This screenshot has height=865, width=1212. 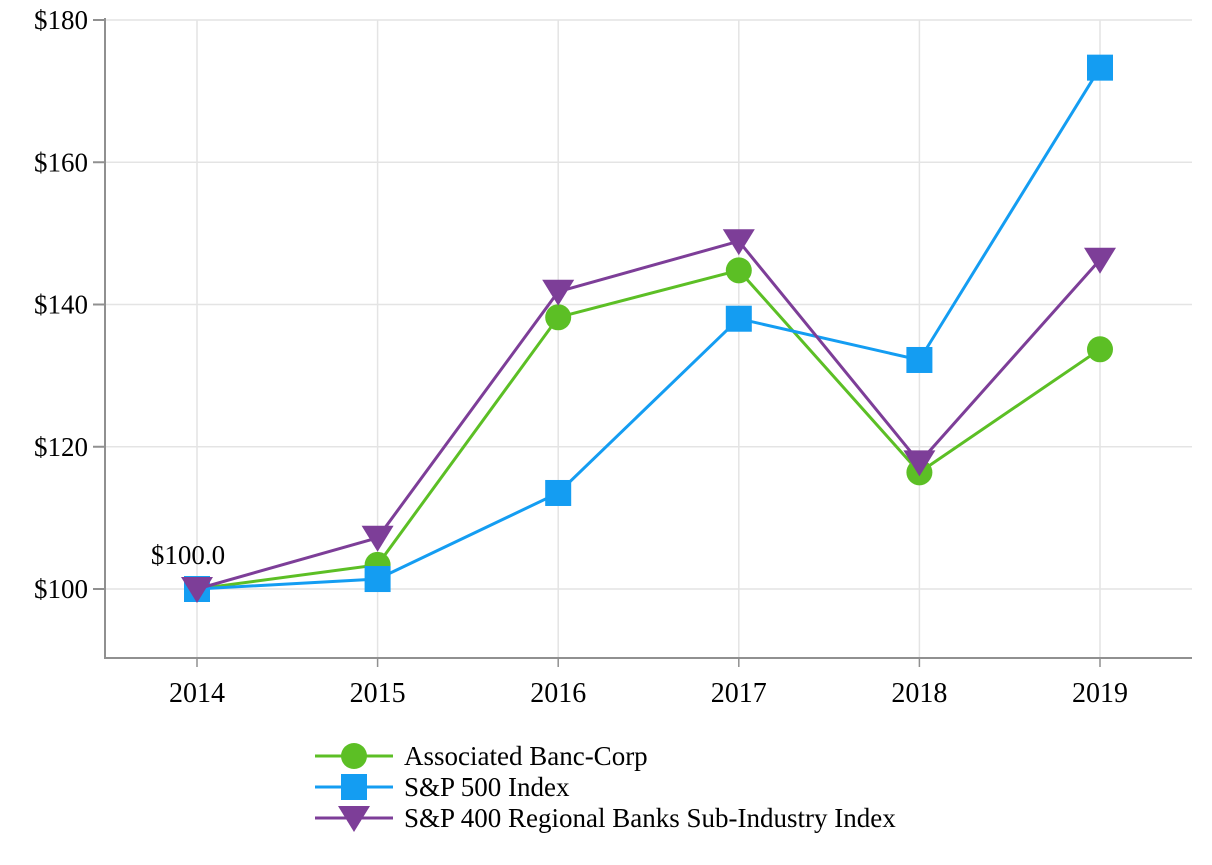 What do you see at coordinates (61, 305) in the screenshot?
I see `y-tick-label: $140` at bounding box center [61, 305].